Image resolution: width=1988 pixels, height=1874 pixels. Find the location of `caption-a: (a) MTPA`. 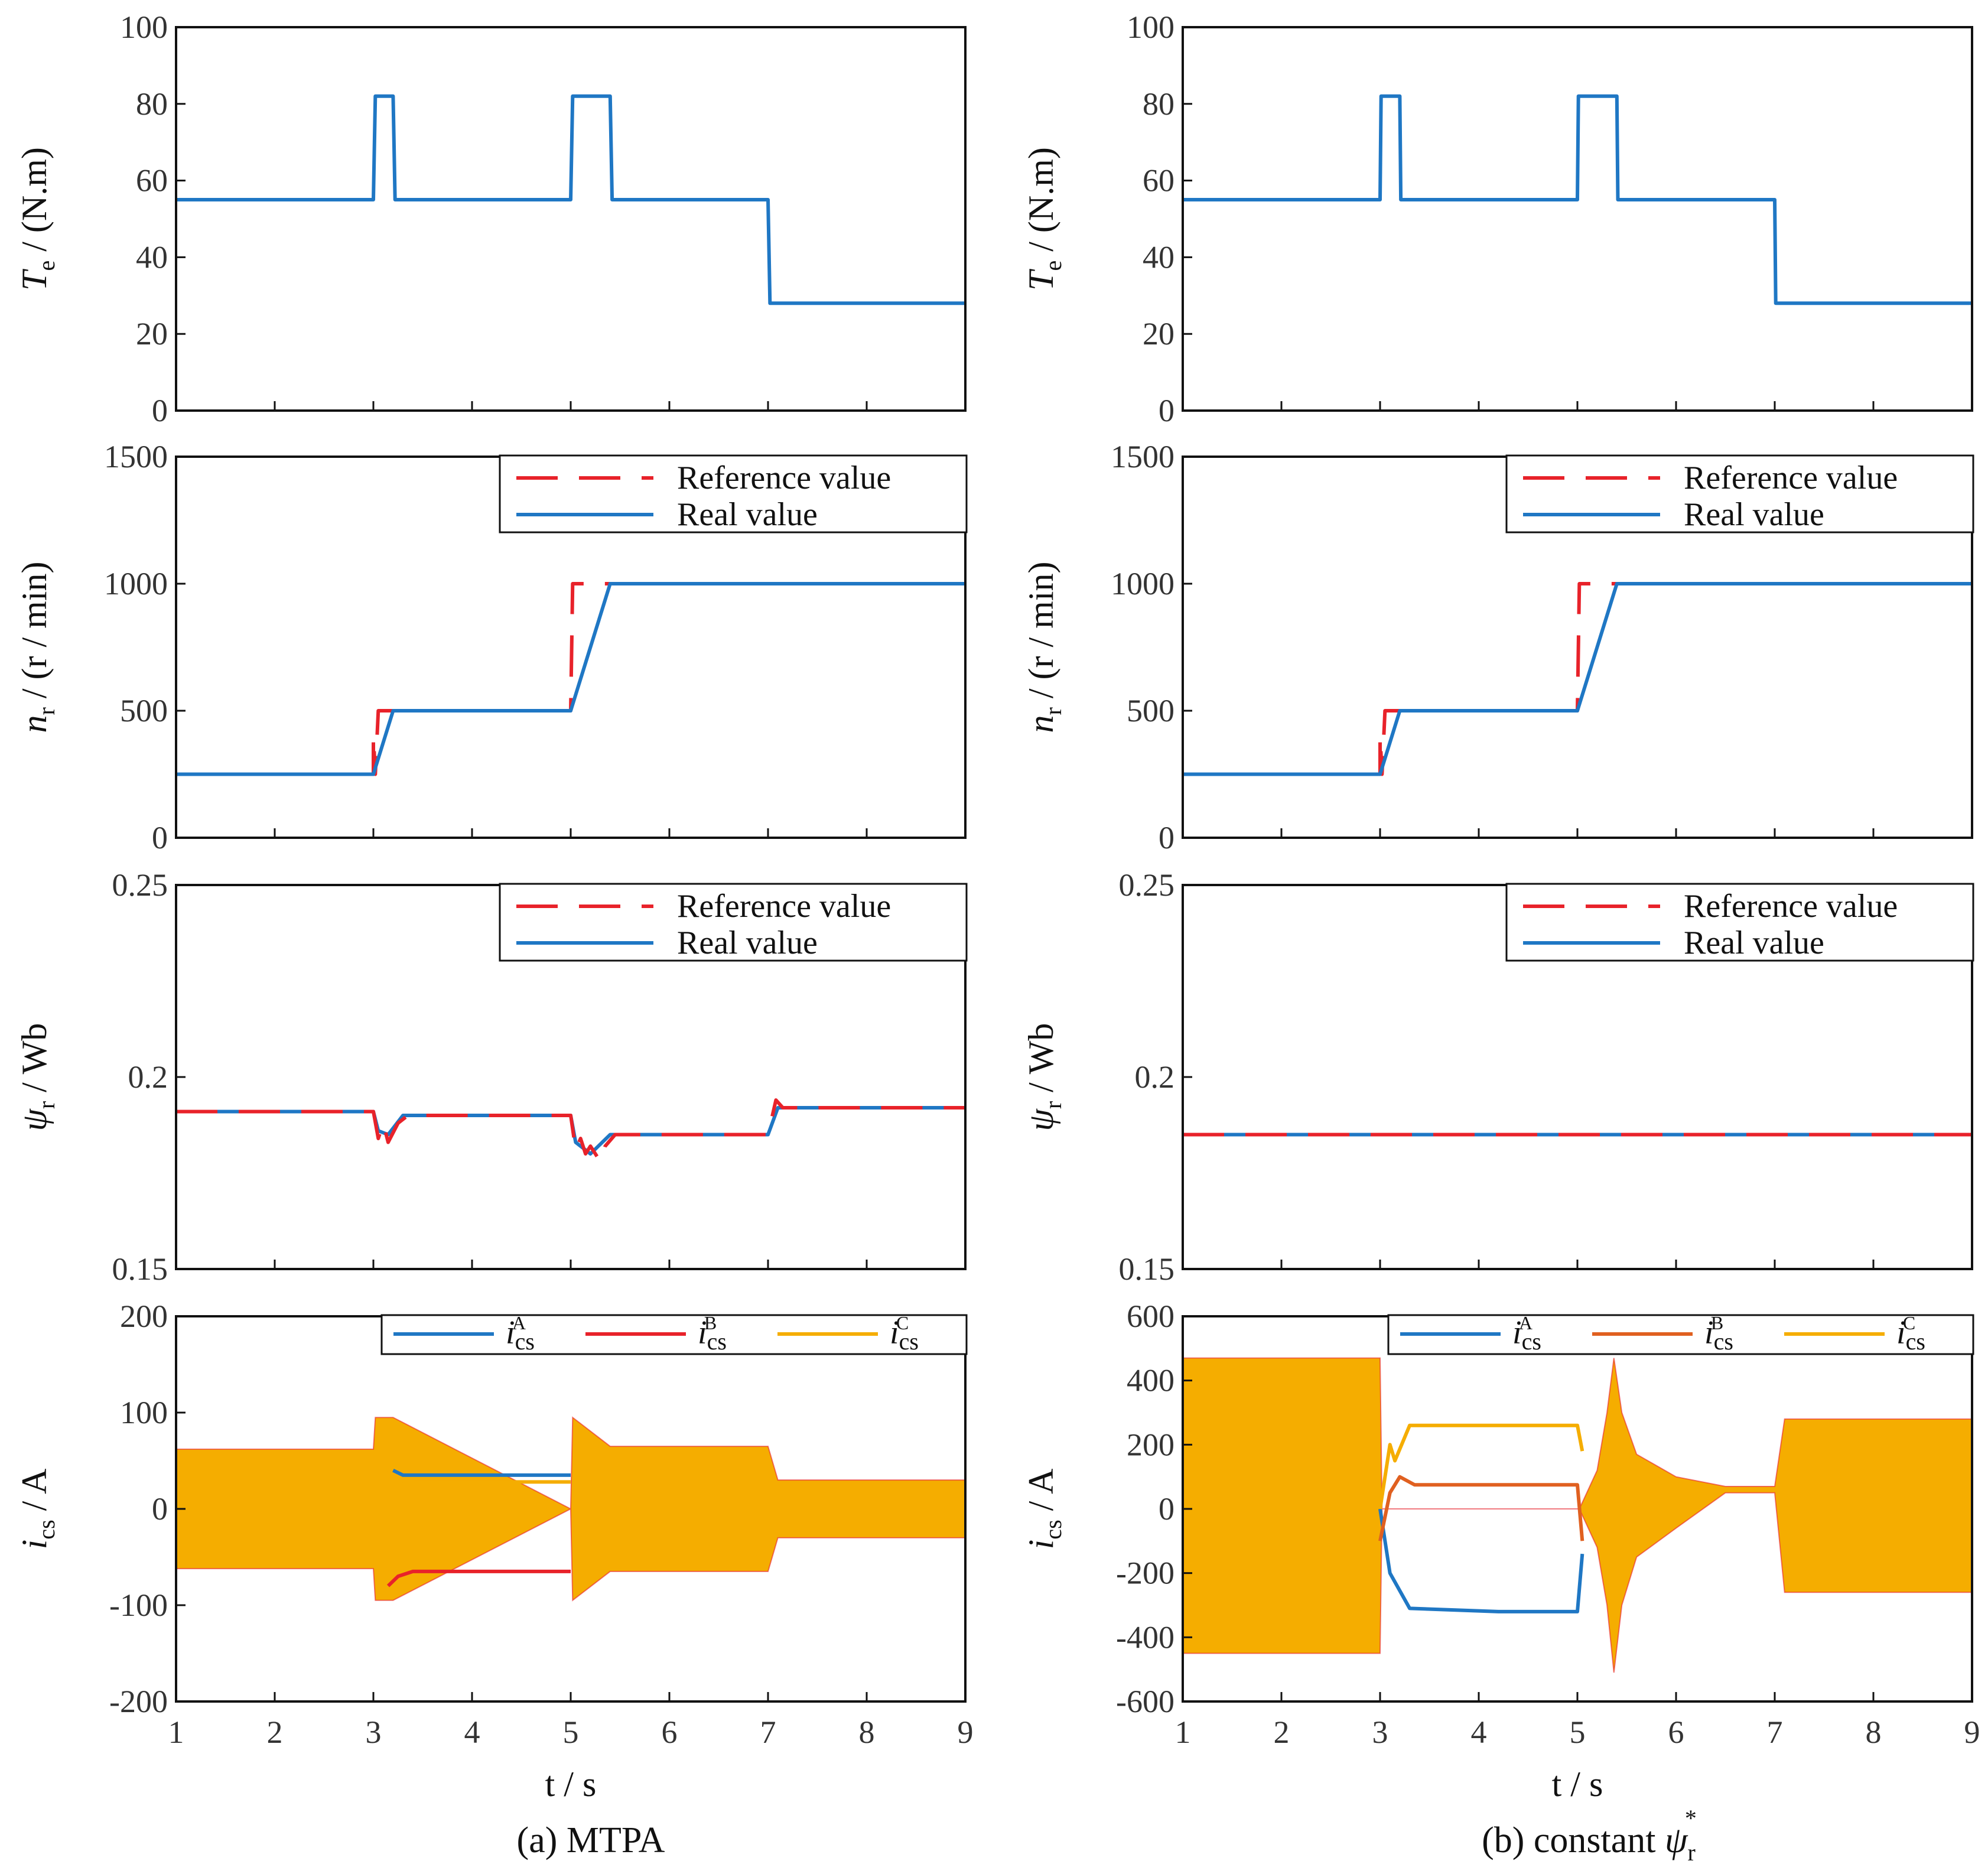

caption-a: (a) MTPA is located at coordinates (591, 1840).